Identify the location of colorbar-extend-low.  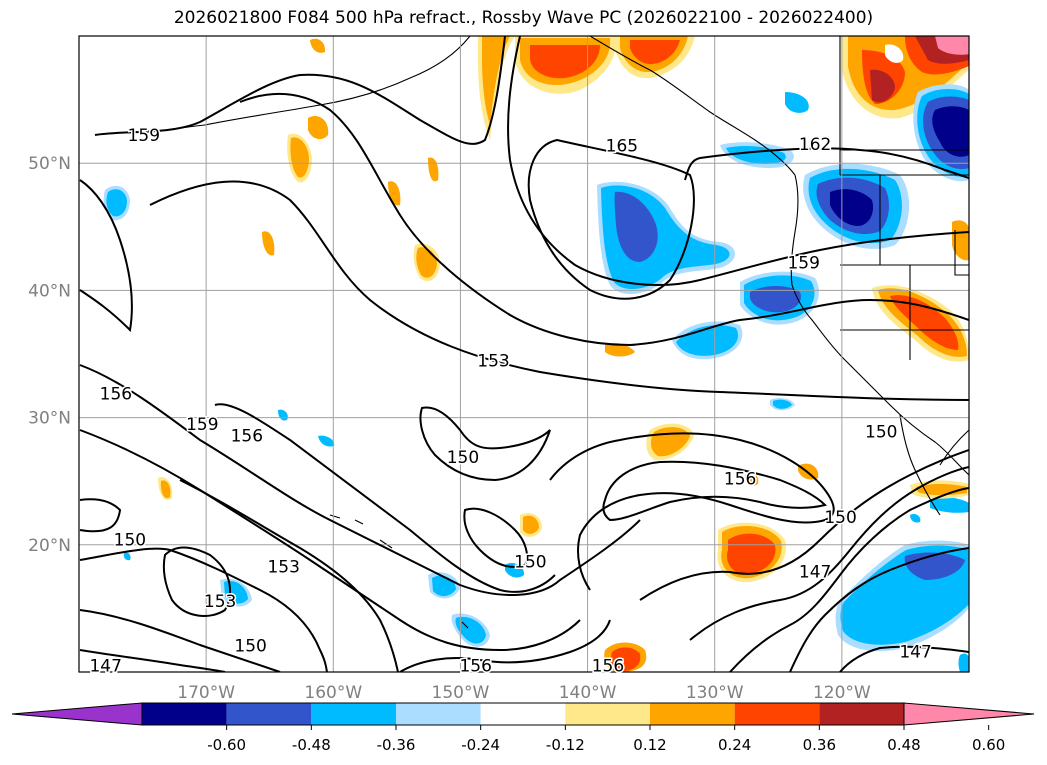
(77, 714).